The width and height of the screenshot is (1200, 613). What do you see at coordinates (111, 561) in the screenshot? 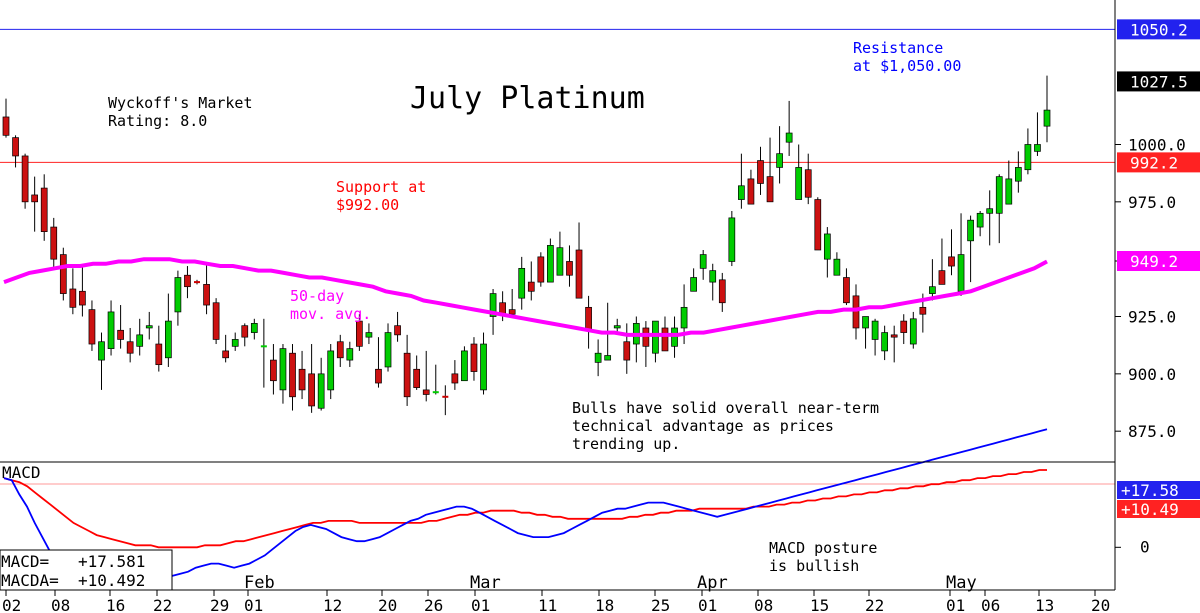
I see `readout-value: +17.581` at bounding box center [111, 561].